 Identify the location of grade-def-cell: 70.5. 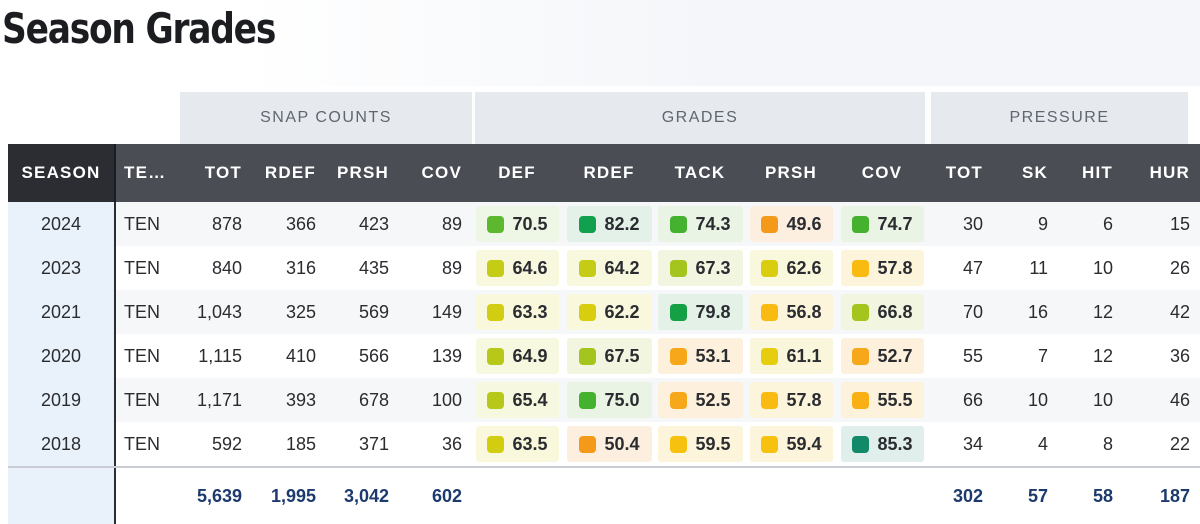
(517, 224).